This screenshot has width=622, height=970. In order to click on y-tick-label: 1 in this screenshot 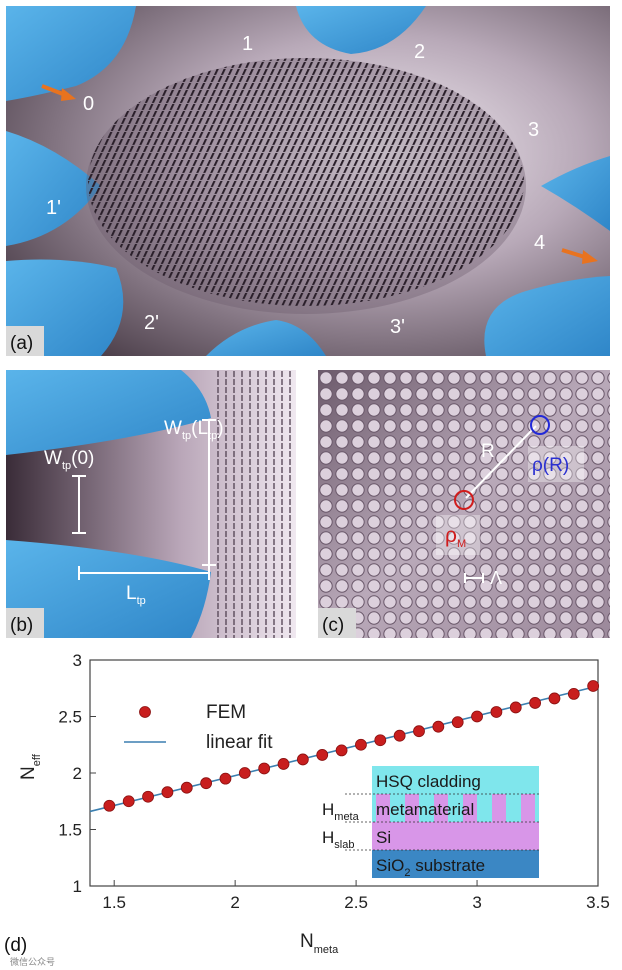, I will do `click(77, 886)`.